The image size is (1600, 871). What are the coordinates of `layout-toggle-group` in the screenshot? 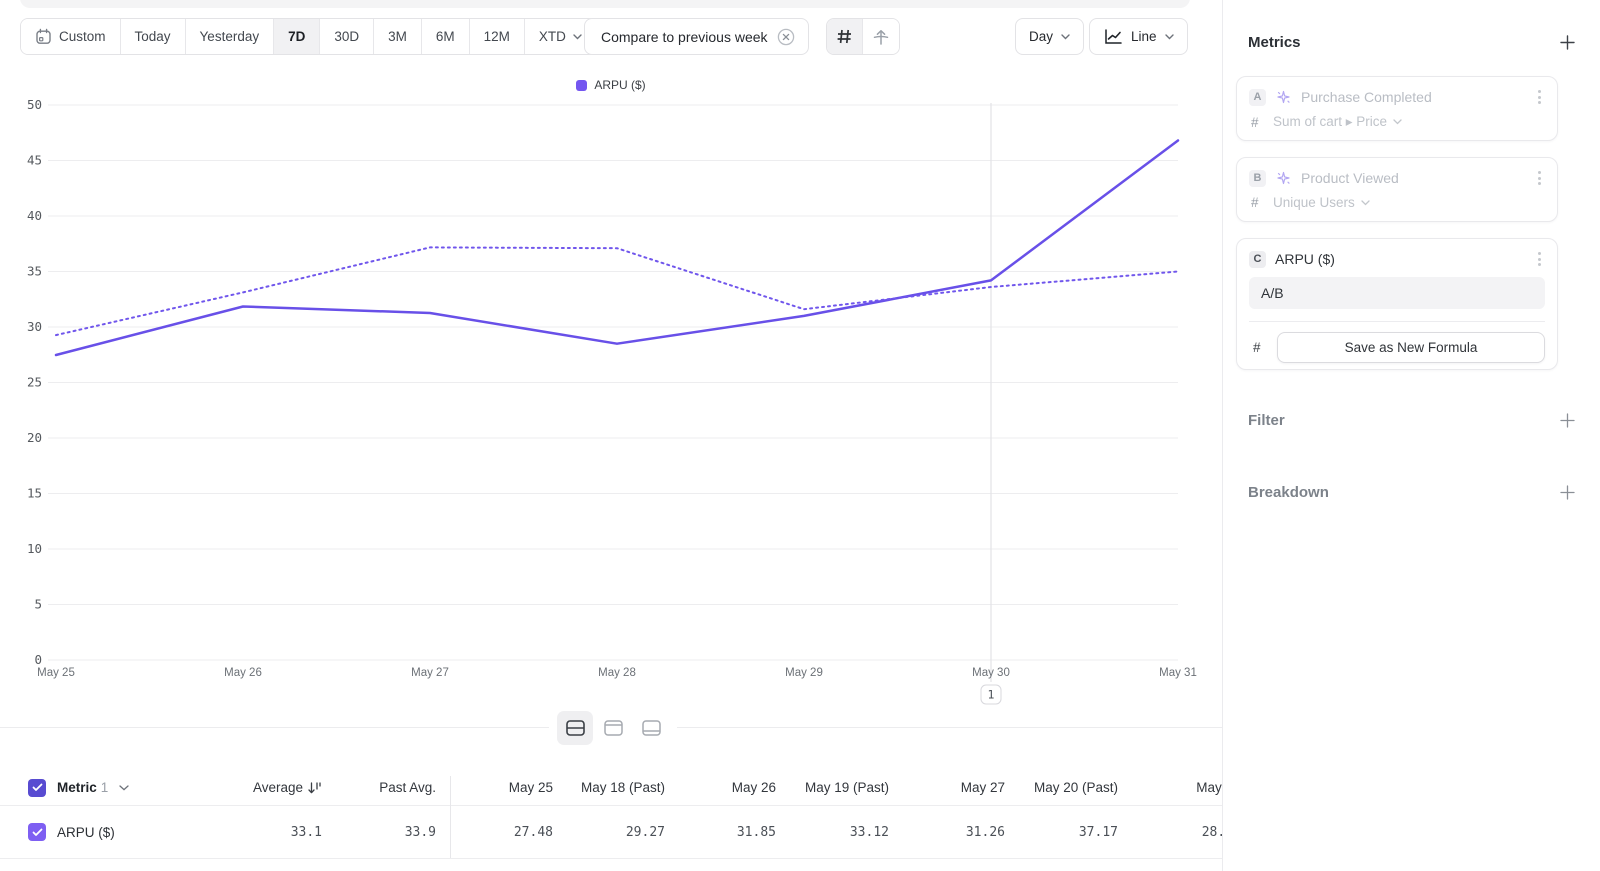 It's located at (613, 728).